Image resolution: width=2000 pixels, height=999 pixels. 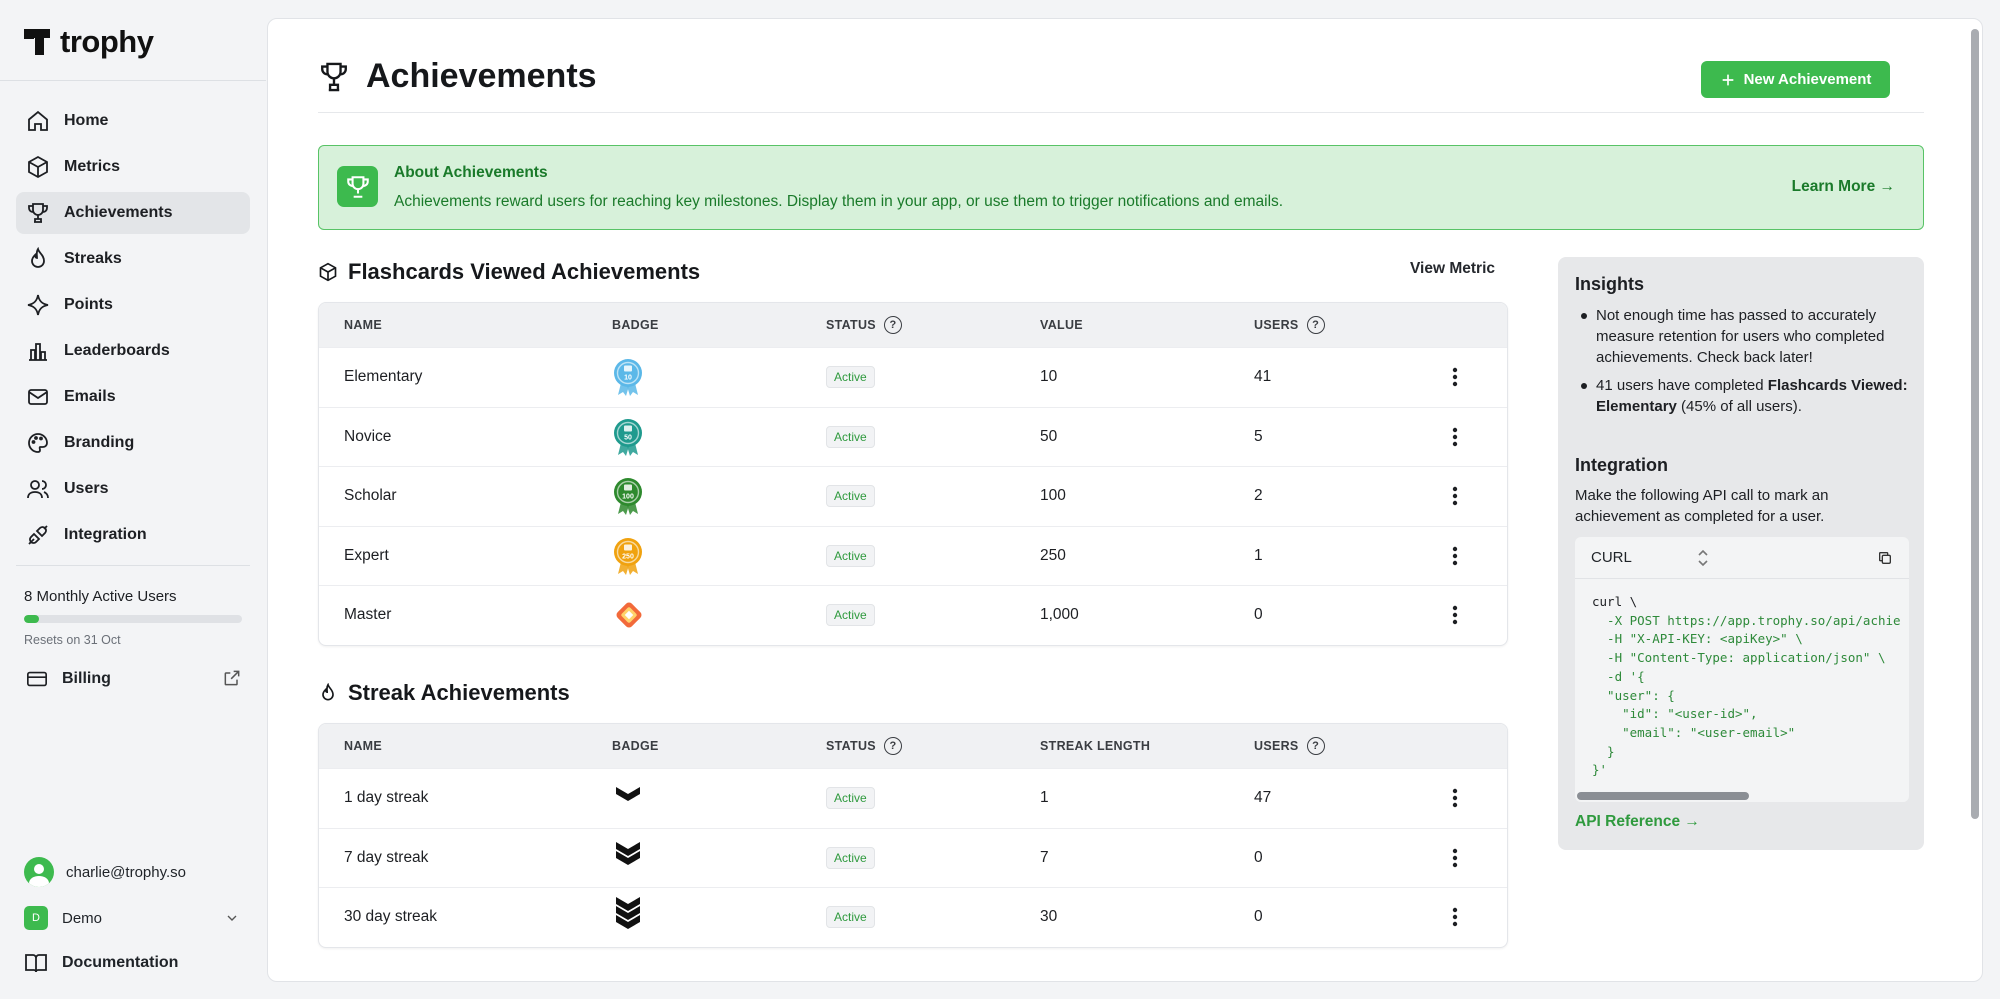 I want to click on org-name: Demo, so click(x=82, y=918).